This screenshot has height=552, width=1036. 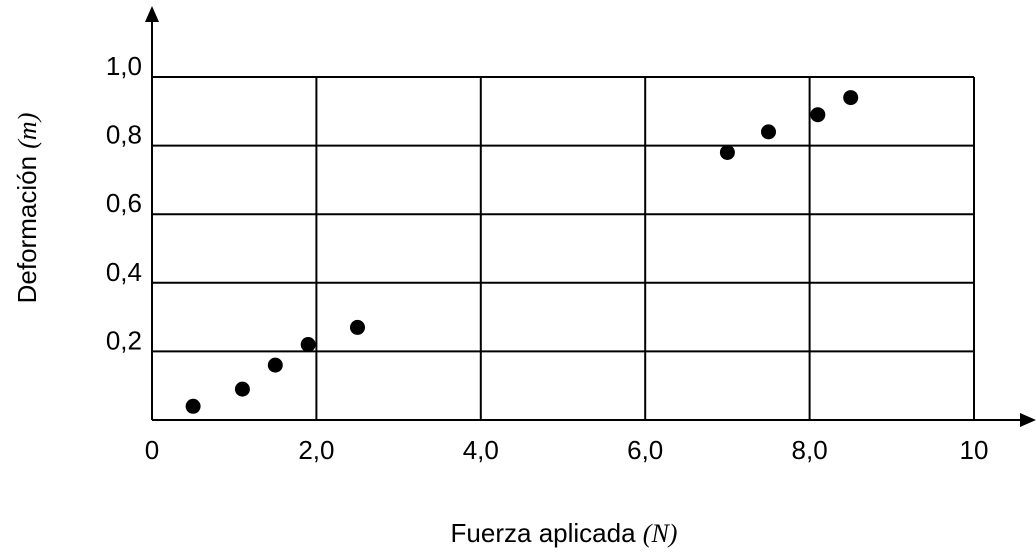 What do you see at coordinates (124, 272) in the screenshot?
I see `y-tick-label: 0,4` at bounding box center [124, 272].